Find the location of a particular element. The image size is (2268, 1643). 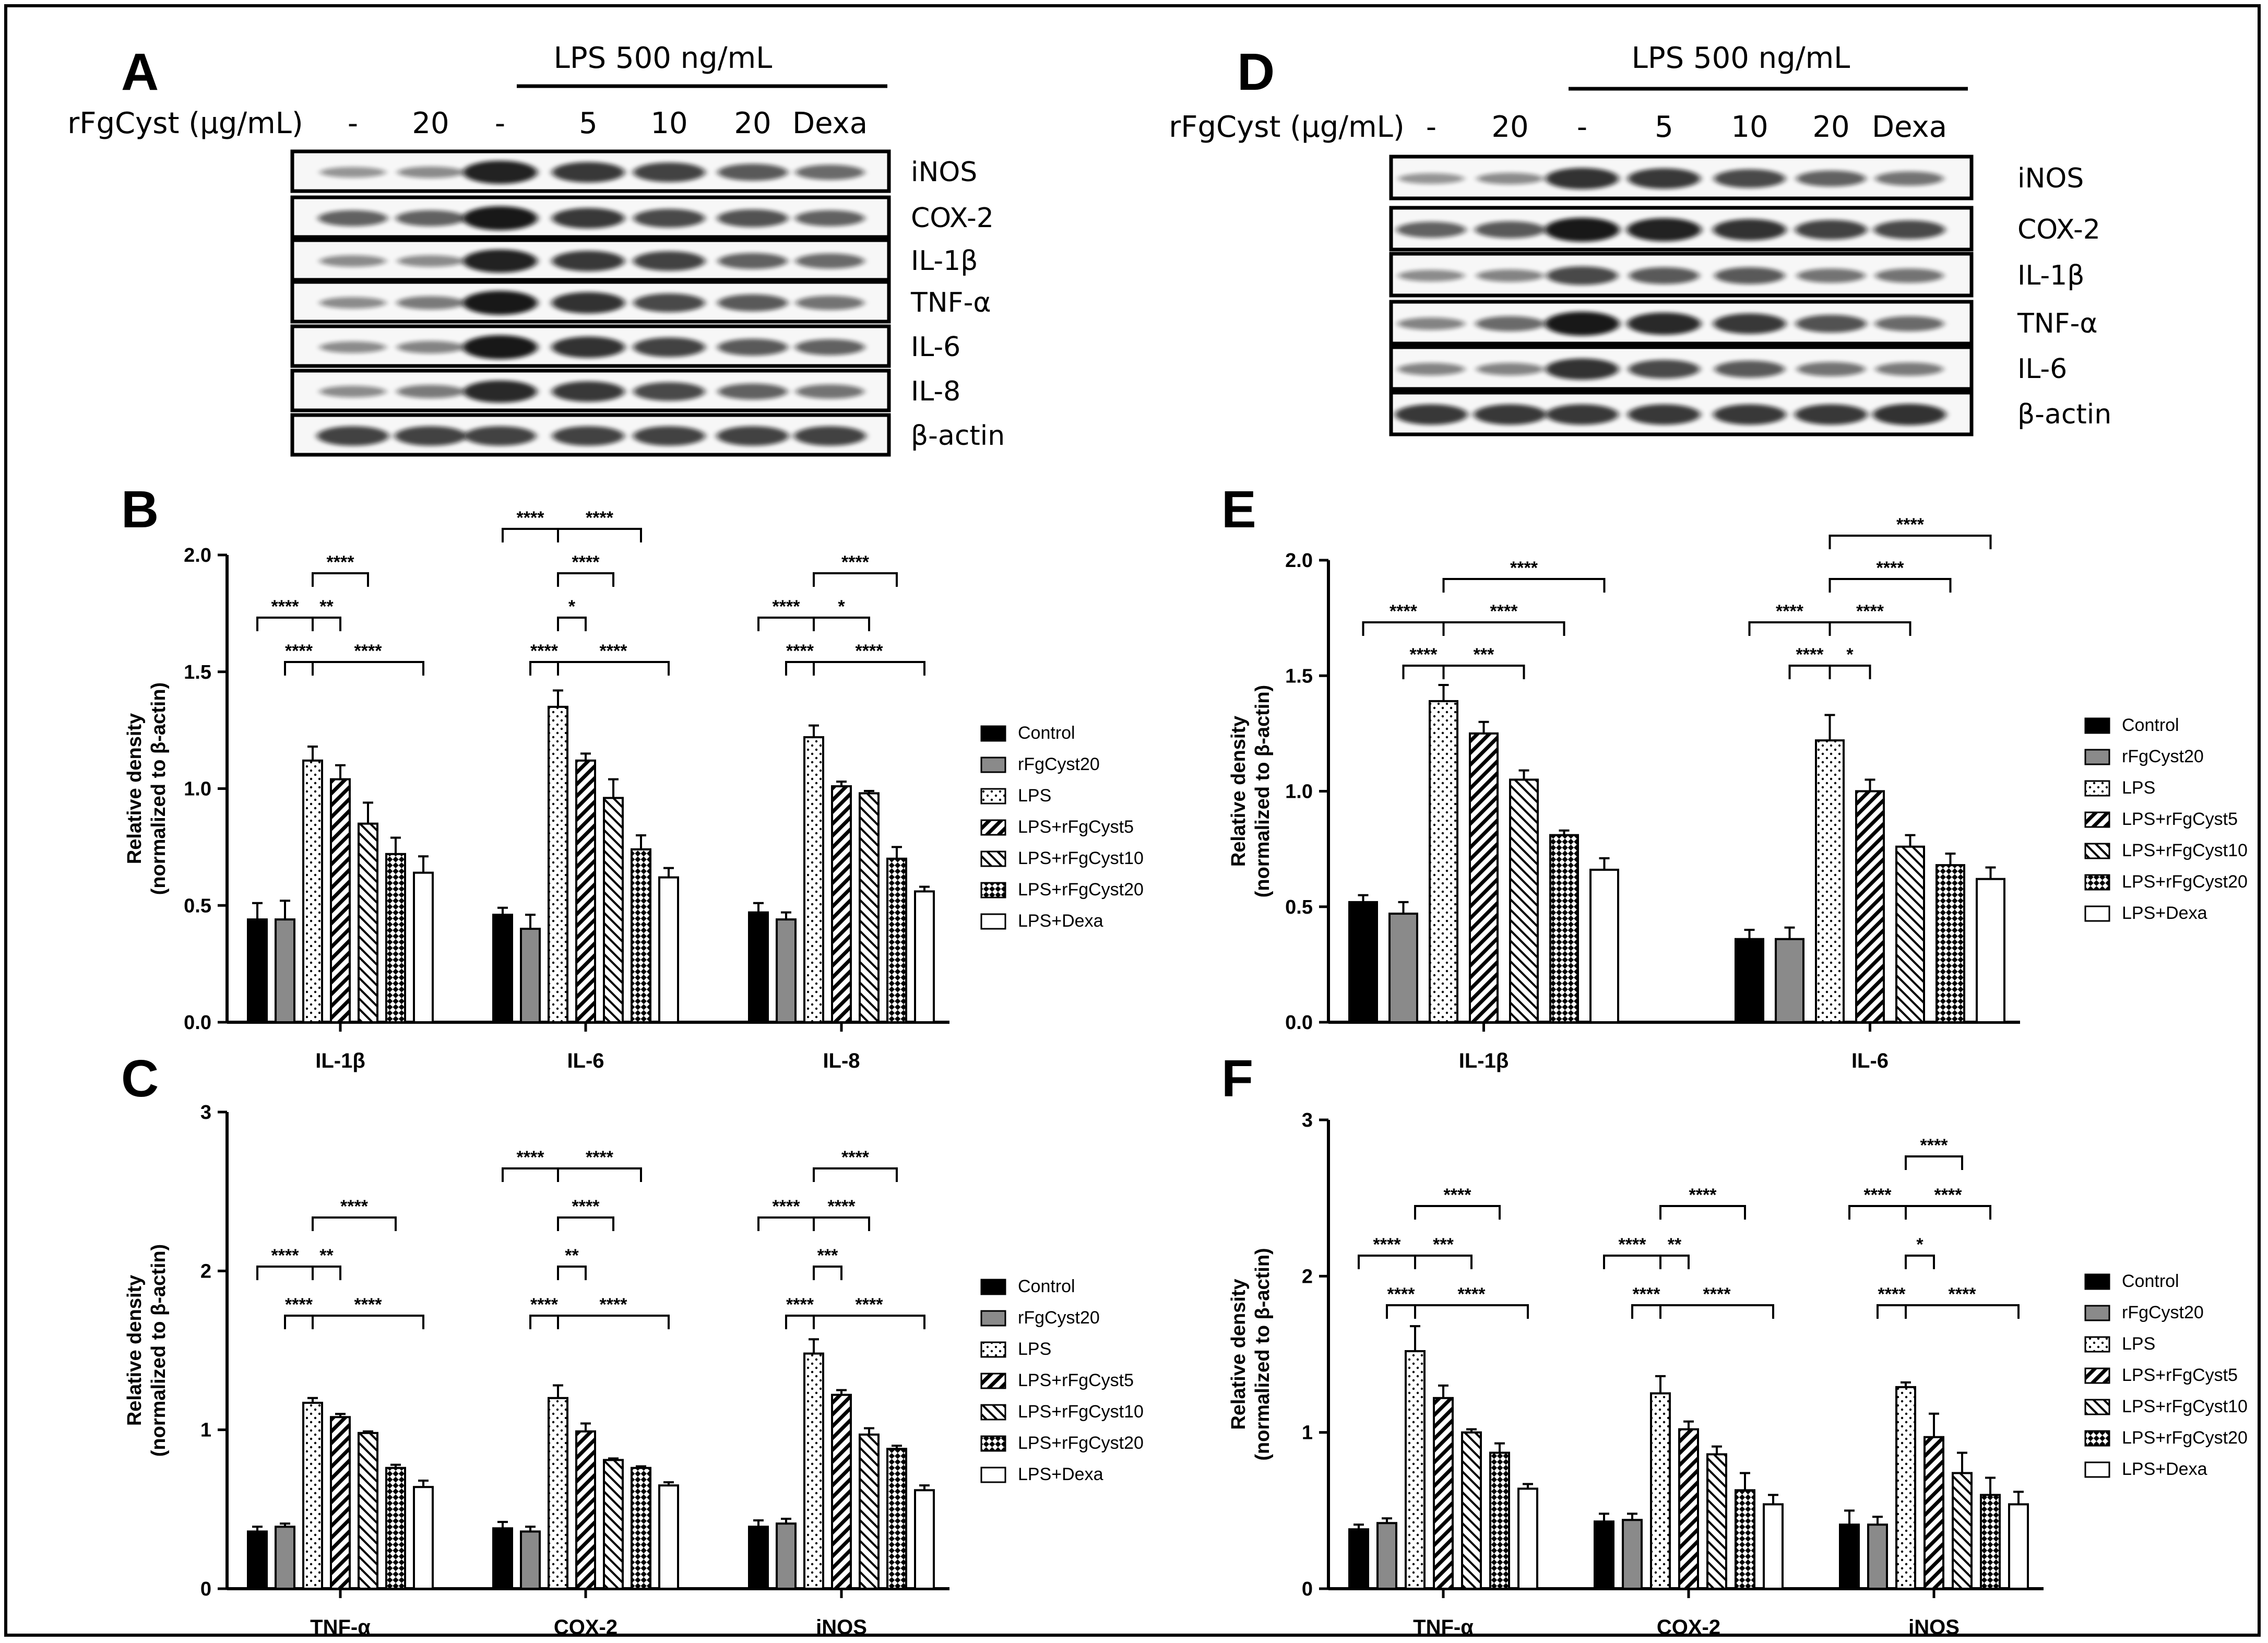

blot-row-label: β-actin is located at coordinates (2064, 415).